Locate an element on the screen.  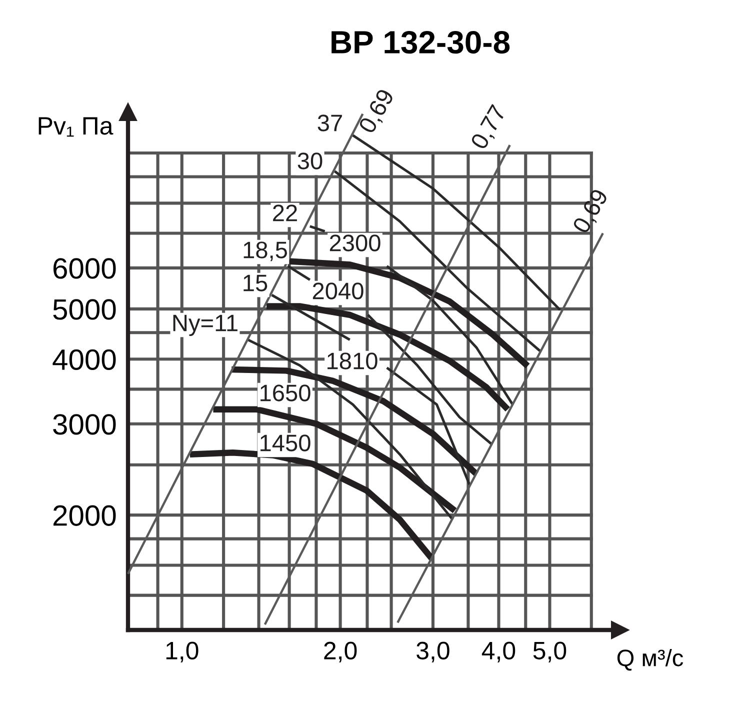
x-axis-title: Q м³/с is located at coordinates (650, 659).